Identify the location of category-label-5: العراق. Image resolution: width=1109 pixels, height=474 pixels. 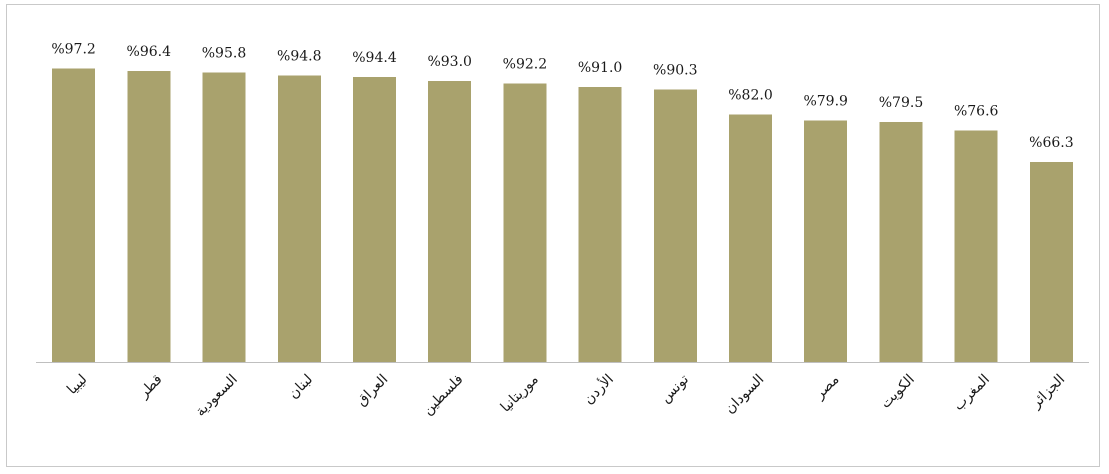
(373, 391).